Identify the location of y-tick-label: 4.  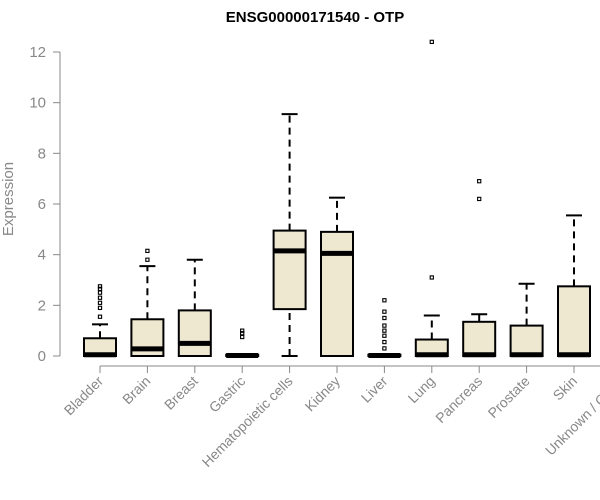
(42, 255).